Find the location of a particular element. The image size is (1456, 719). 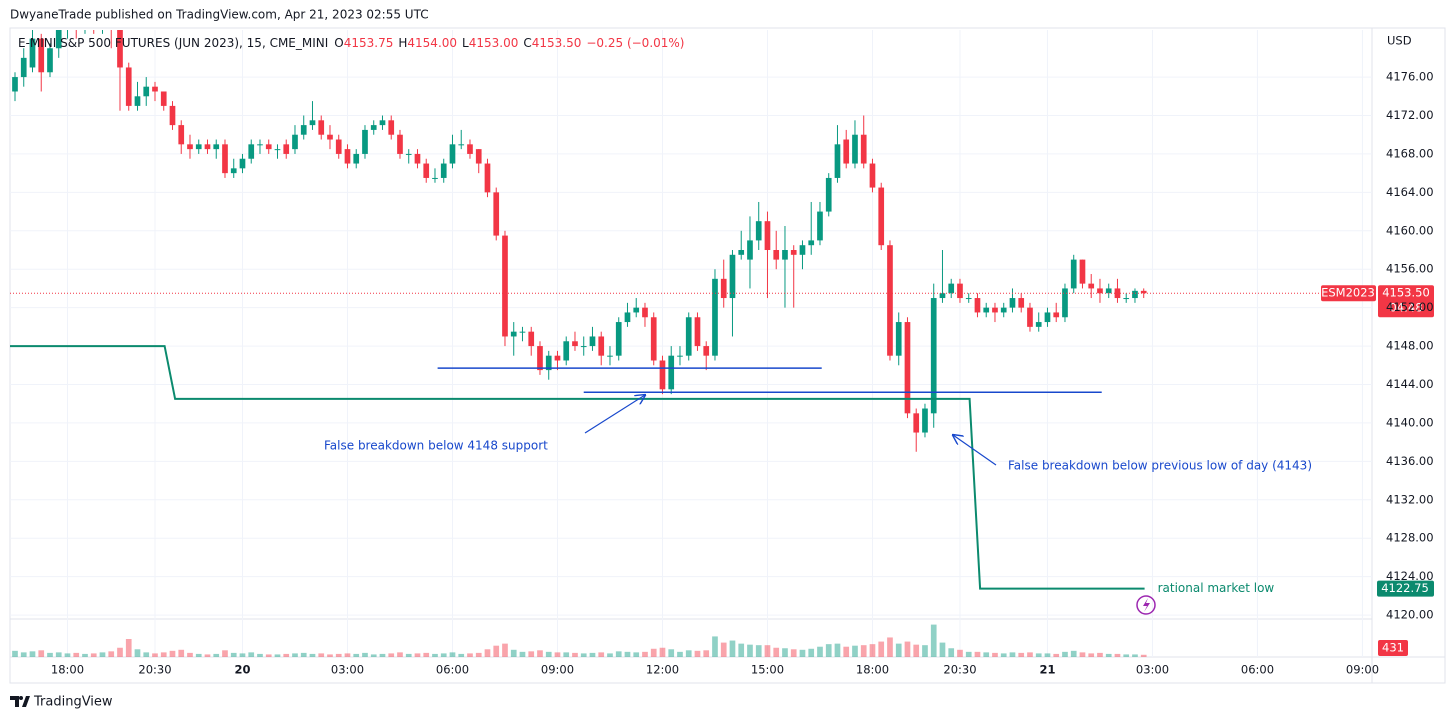

volume-tag is located at coordinates (1393, 648).